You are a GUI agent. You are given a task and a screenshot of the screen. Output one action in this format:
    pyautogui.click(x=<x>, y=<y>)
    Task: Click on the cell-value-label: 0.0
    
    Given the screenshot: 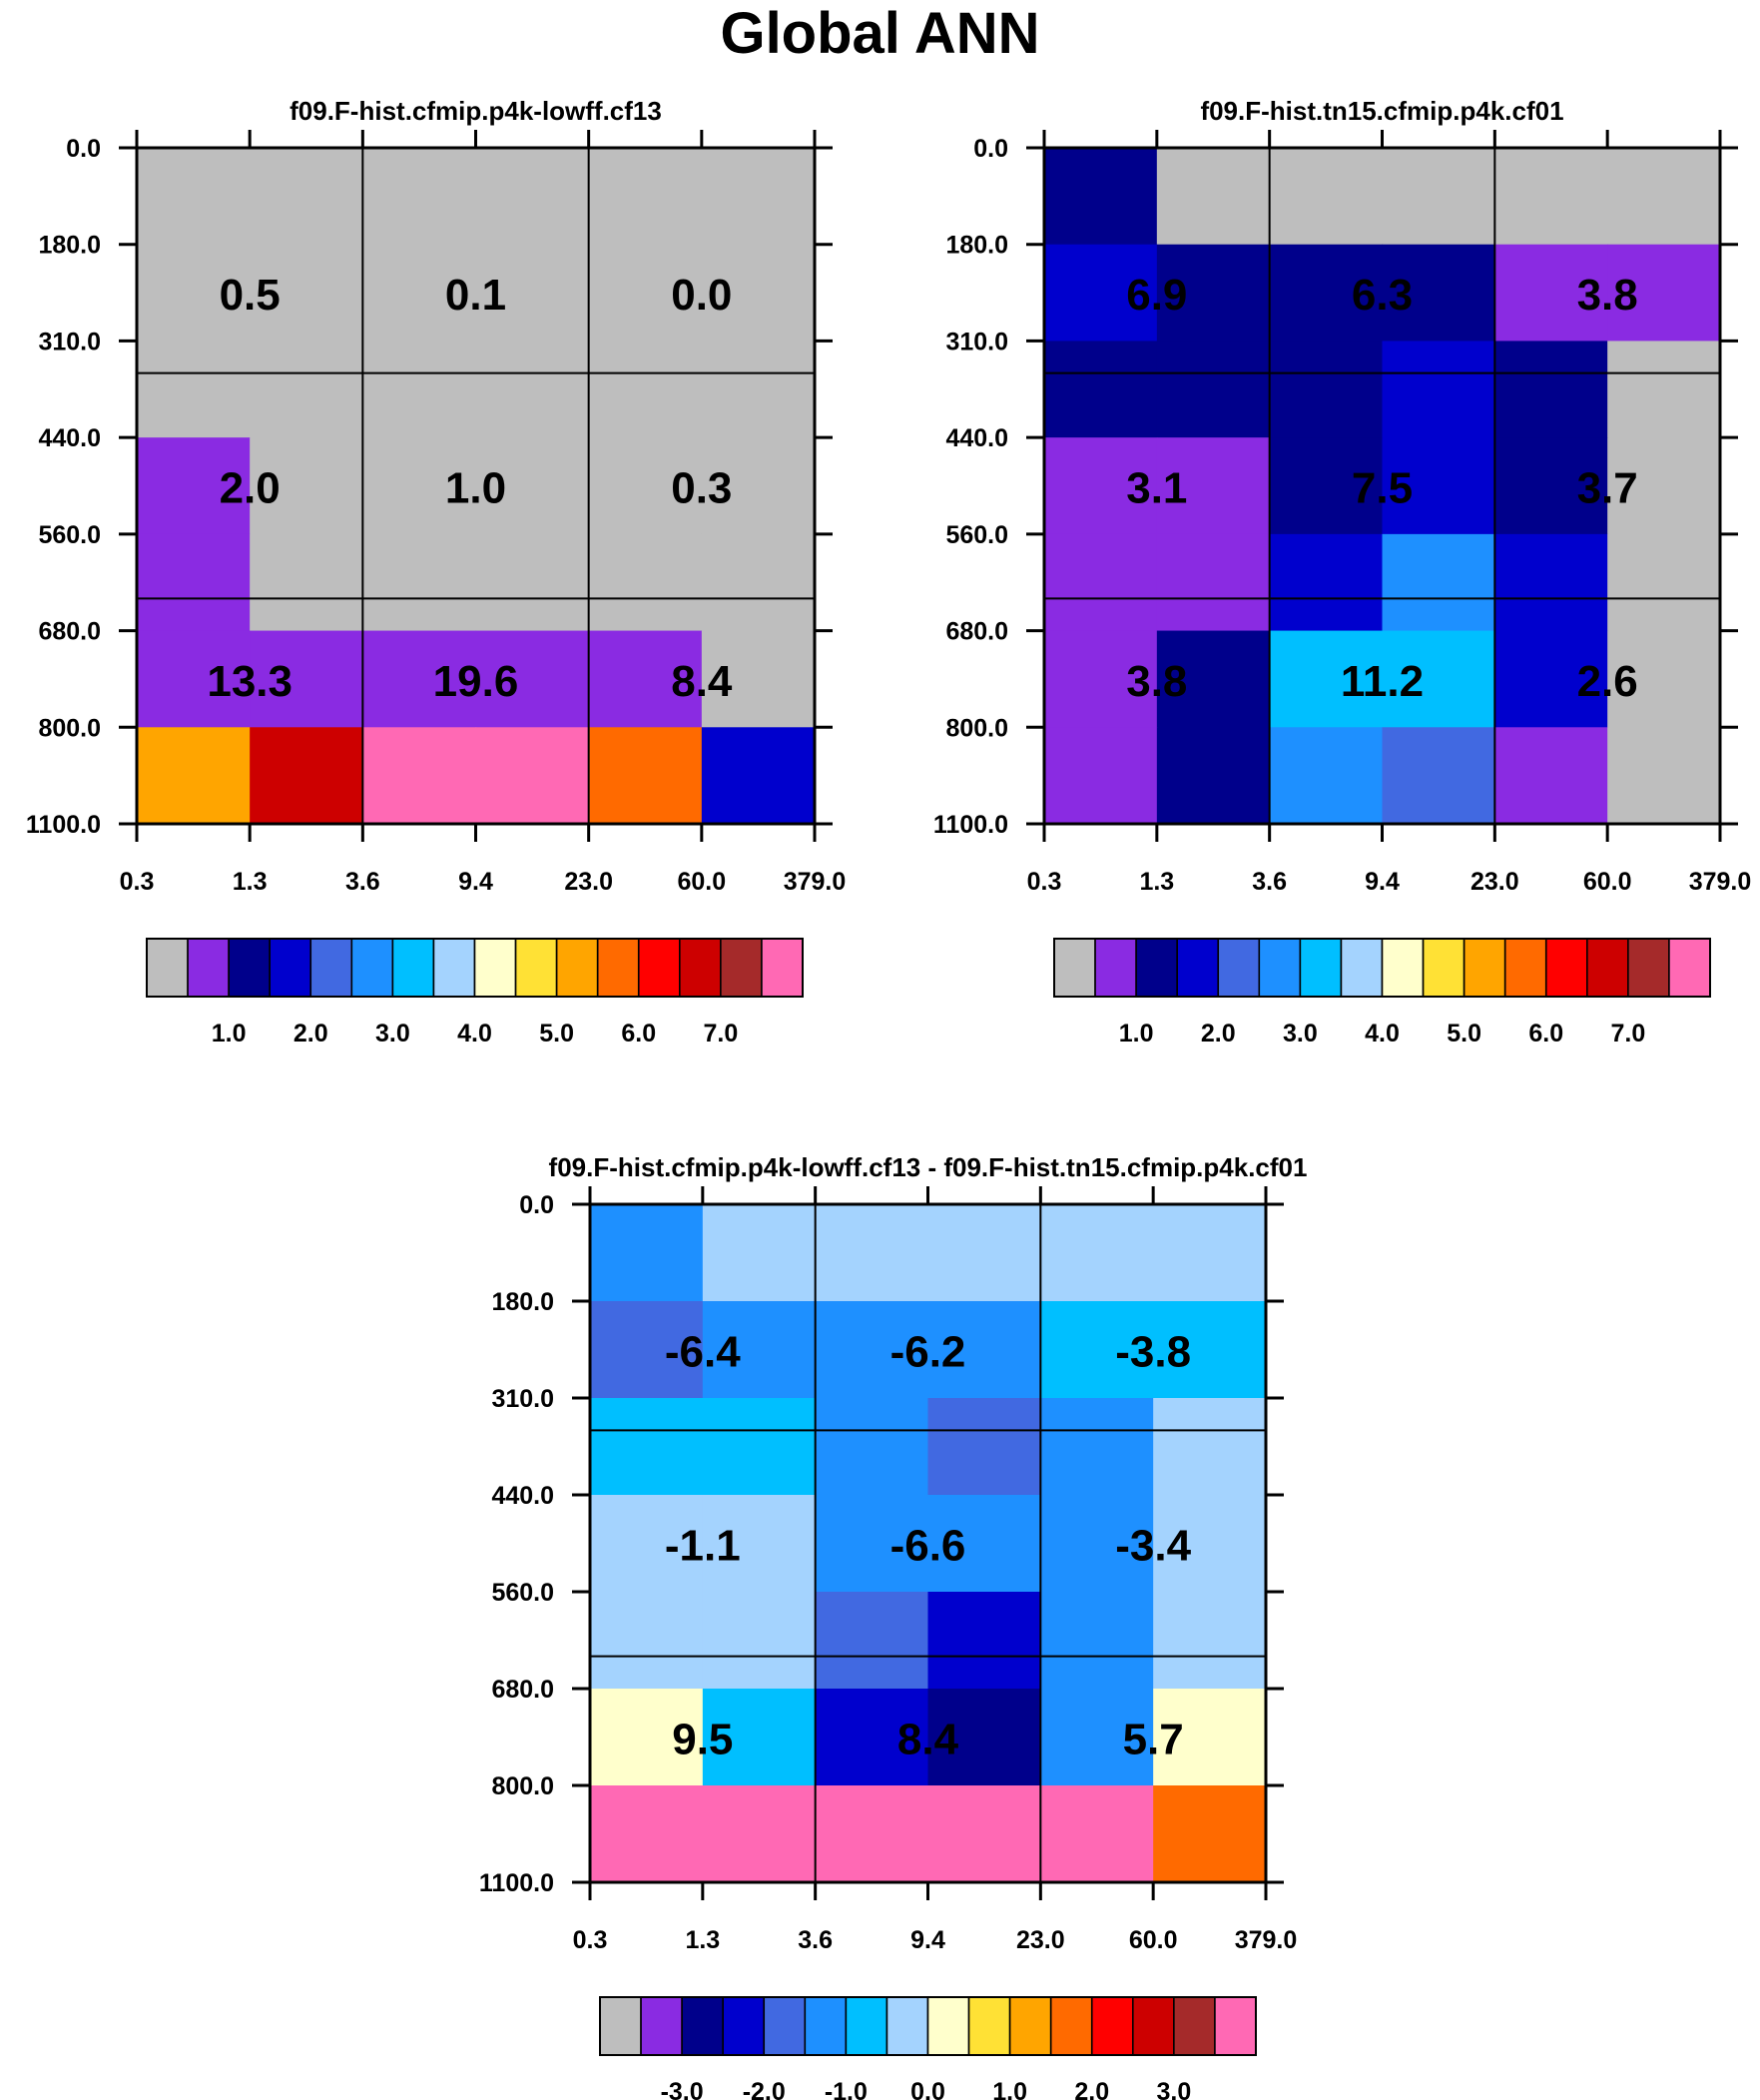 What is the action you would take?
    pyautogui.click(x=701, y=295)
    